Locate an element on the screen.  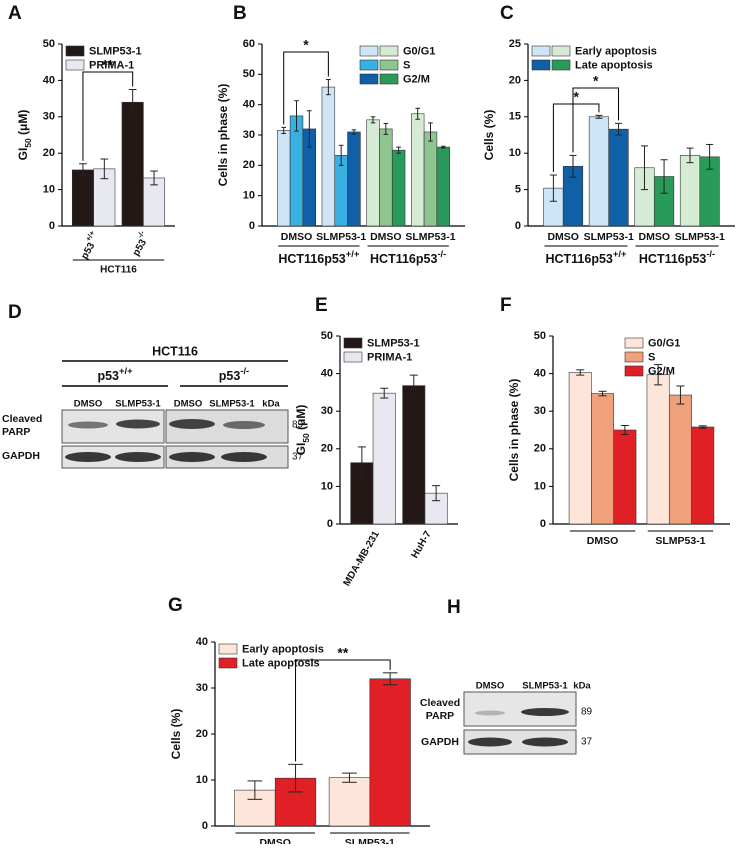
panel-label: A is located at coordinates (15, 13).